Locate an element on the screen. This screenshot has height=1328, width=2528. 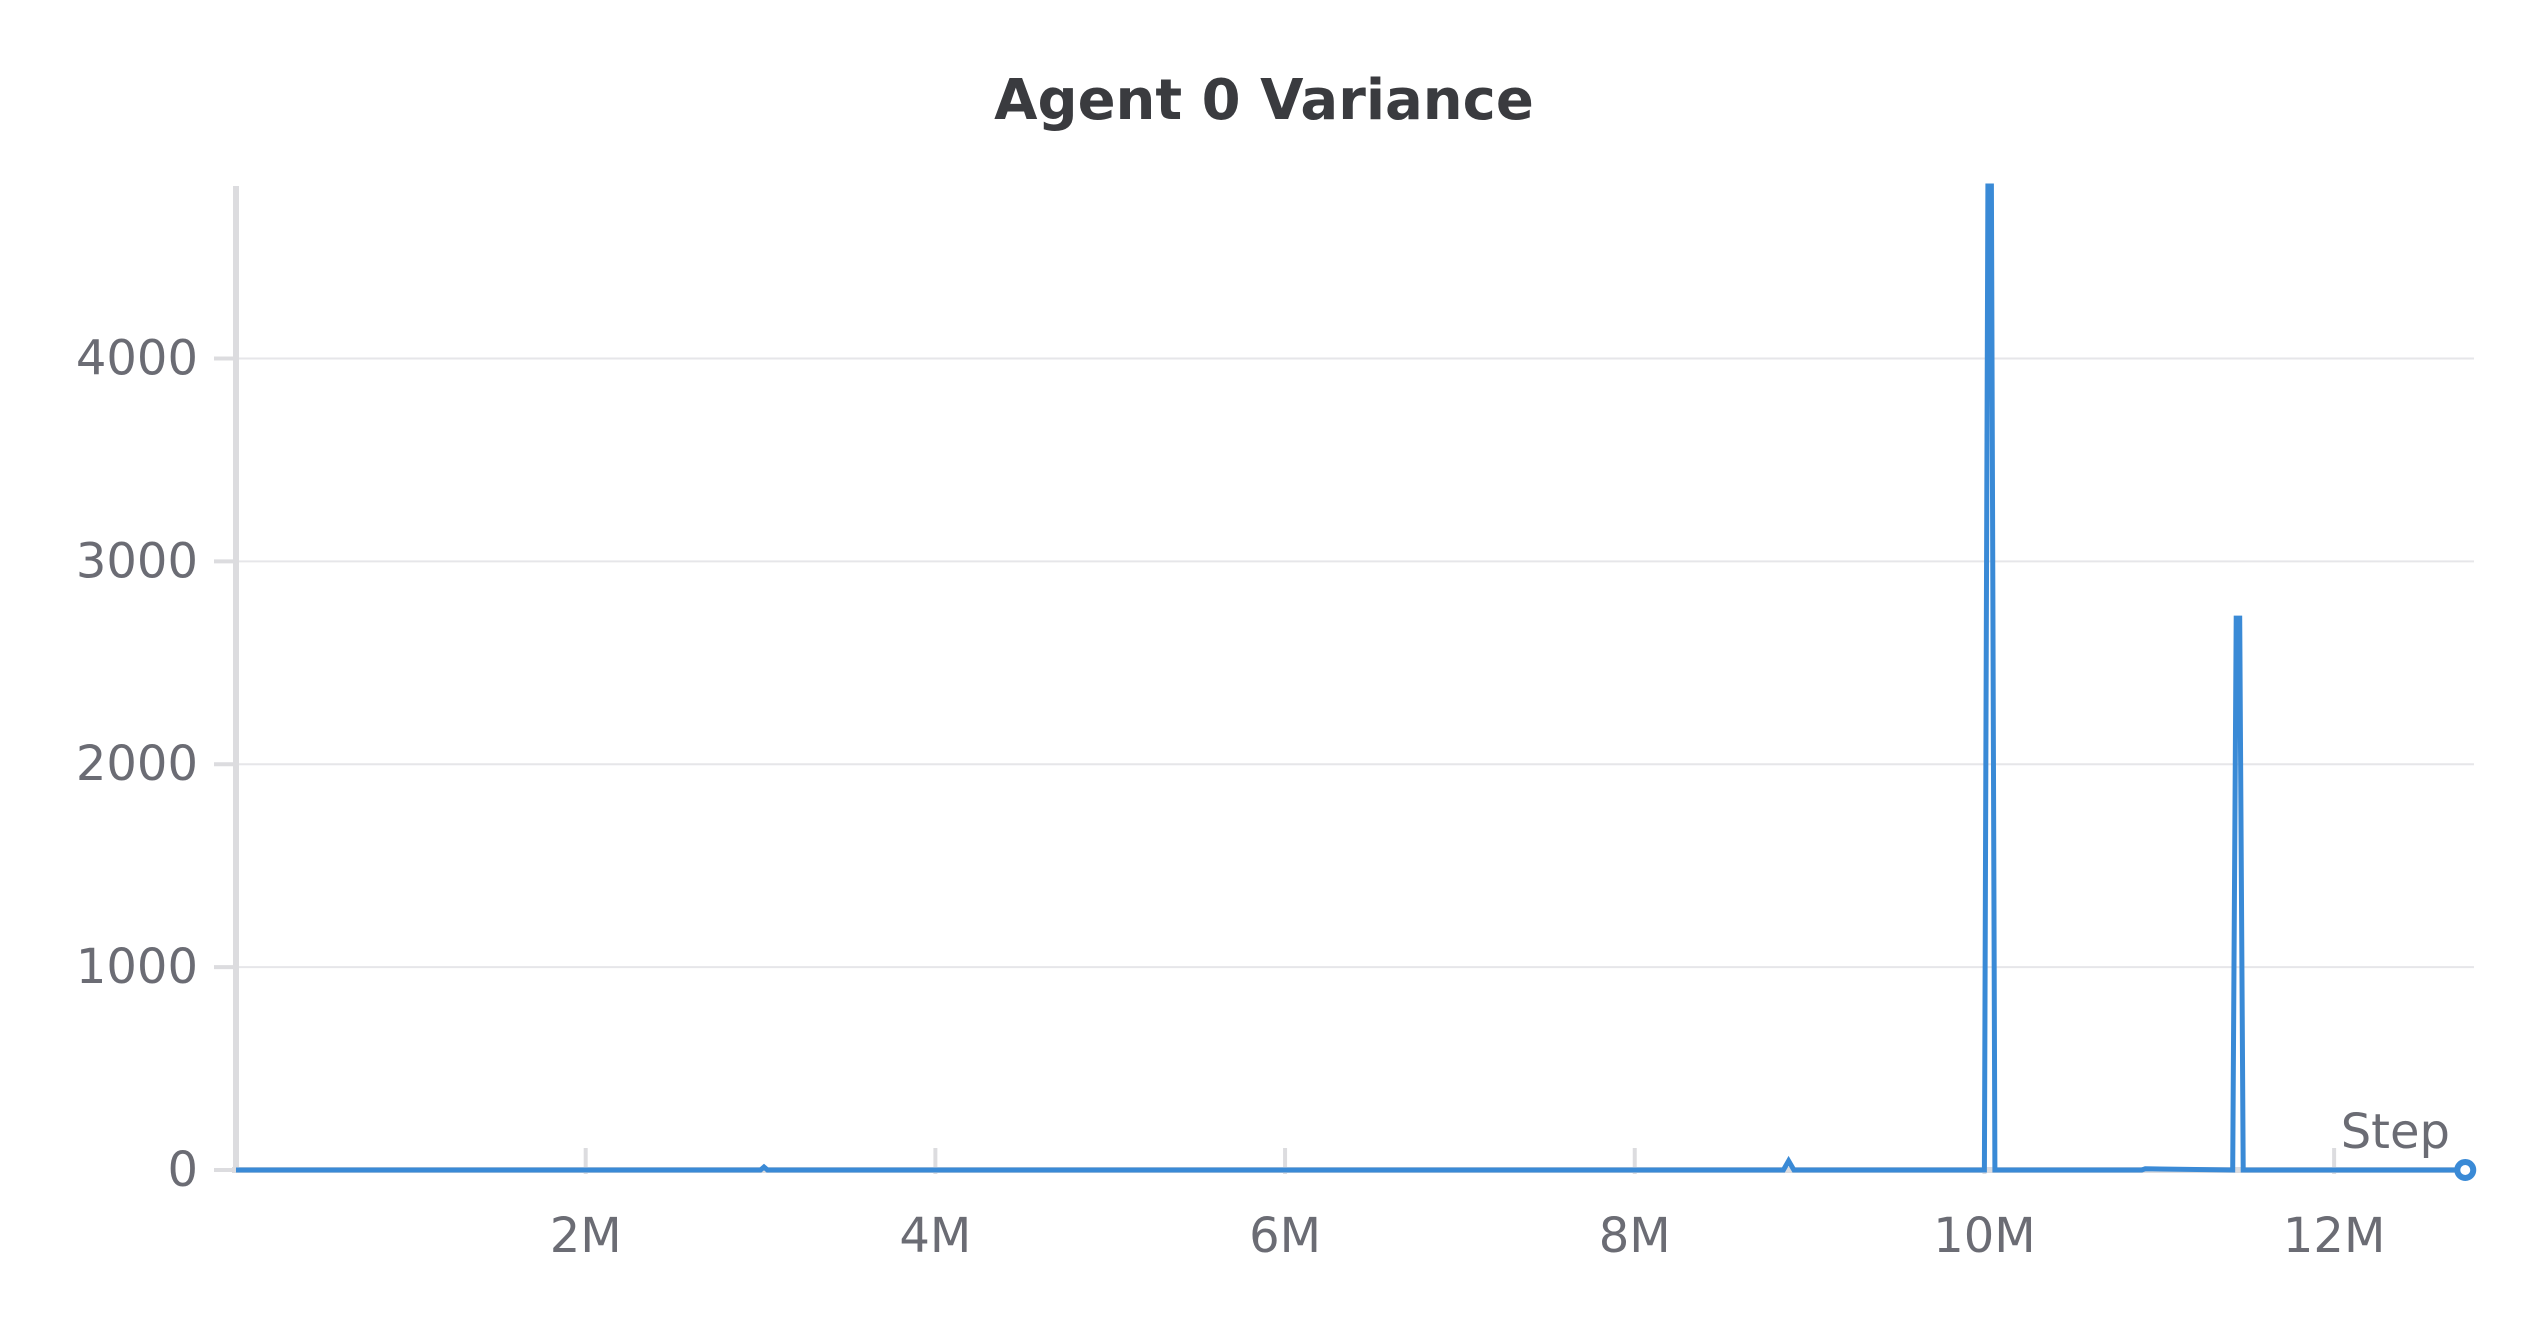
y-tick-label: 2000 is located at coordinates (137, 764).